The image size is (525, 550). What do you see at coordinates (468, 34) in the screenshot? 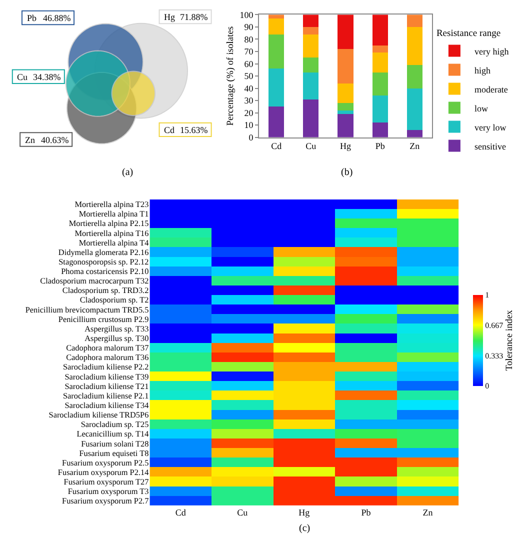
I see `legend-title: Resistance range` at bounding box center [468, 34].